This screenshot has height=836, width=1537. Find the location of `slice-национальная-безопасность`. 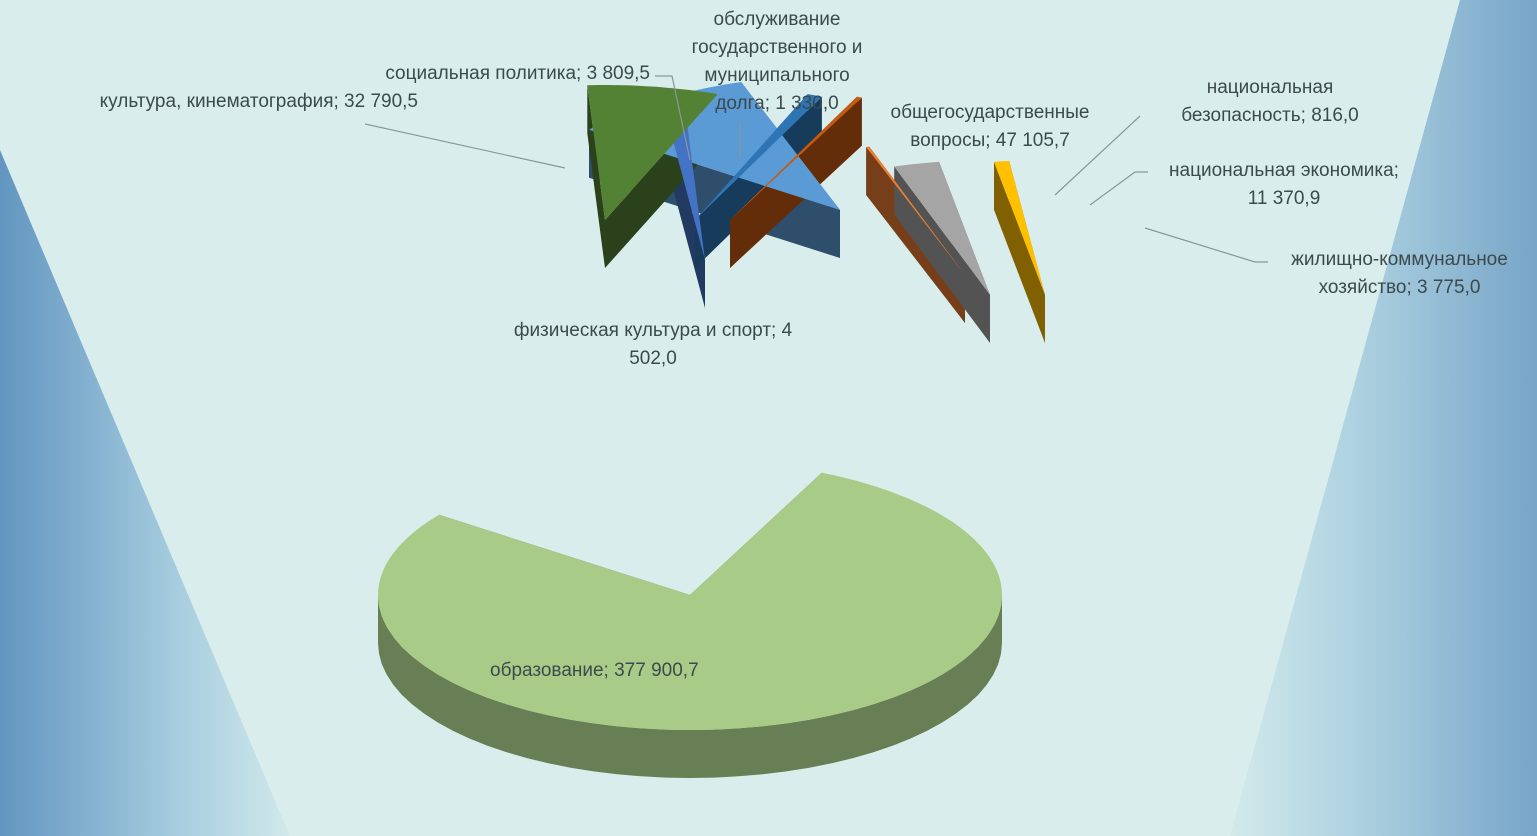

slice-национальная-безопасность is located at coordinates (915, 210).